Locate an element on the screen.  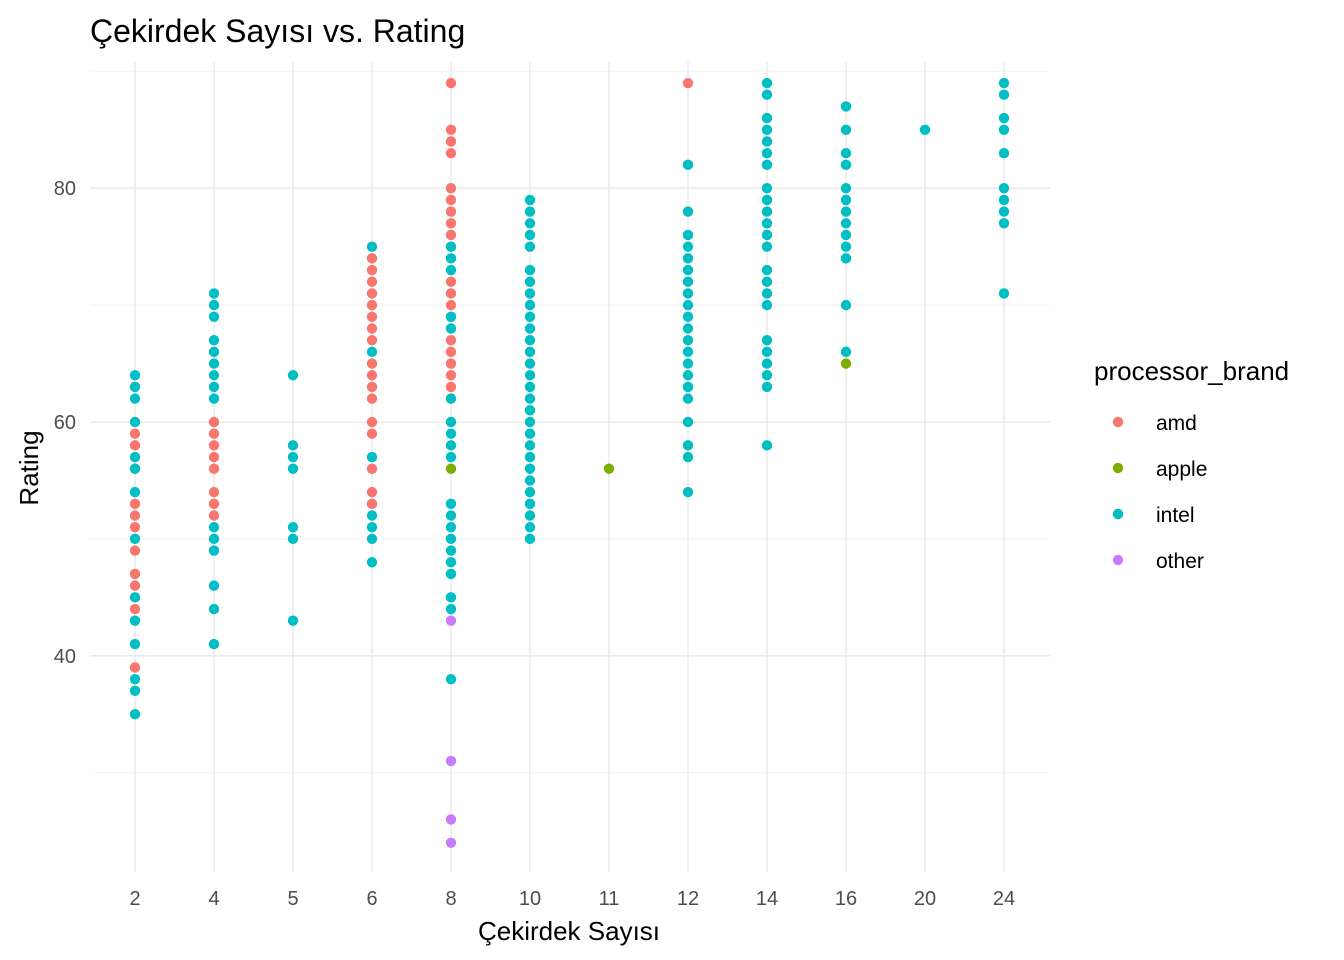
x-tick-label: 16 is located at coordinates (846, 899).